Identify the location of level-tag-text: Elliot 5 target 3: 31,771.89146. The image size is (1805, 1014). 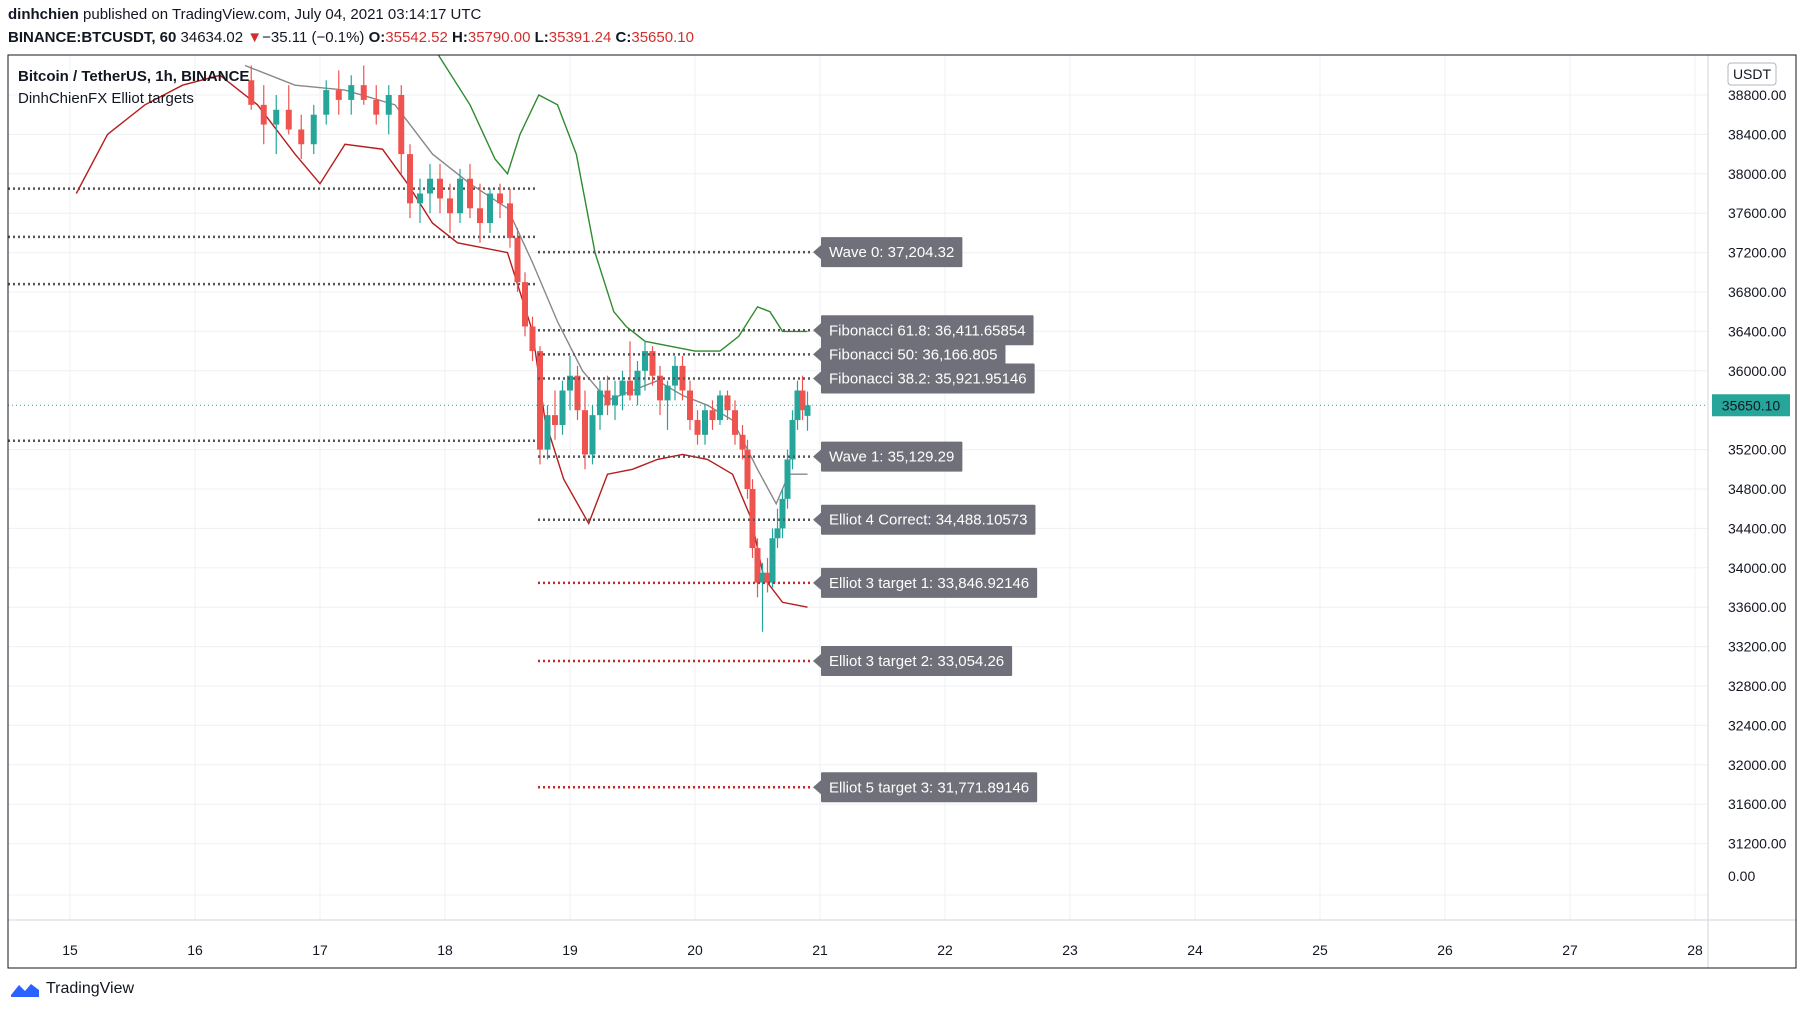
(929, 787).